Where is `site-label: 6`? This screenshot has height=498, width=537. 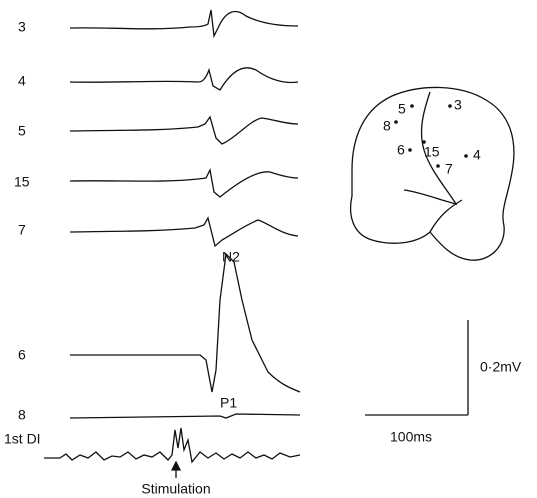
site-label: 6 is located at coordinates (401, 150).